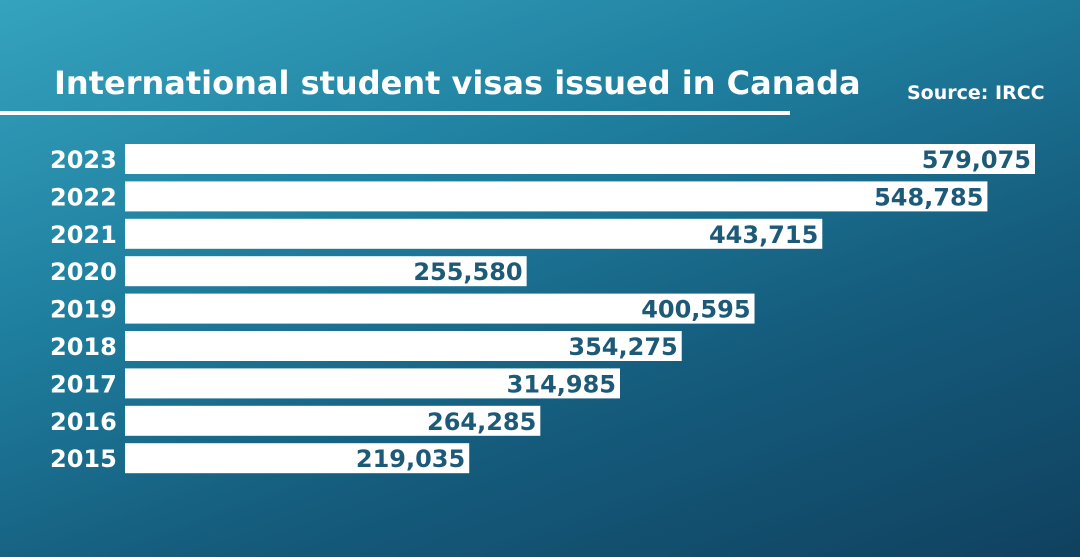 Image resolution: width=1080 pixels, height=557 pixels. I want to click on bar-2017, so click(372, 383).